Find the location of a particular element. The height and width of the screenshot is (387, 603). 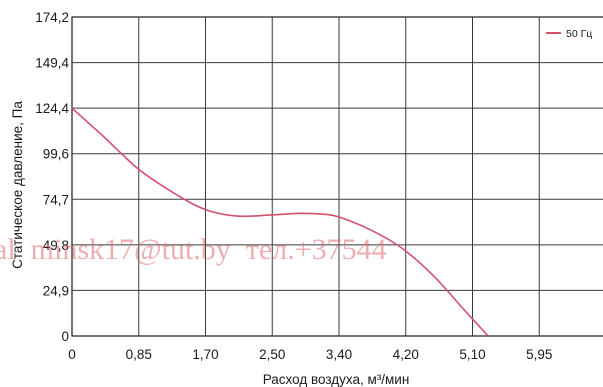

y-tick-label: 124,4 is located at coordinates (52, 108).